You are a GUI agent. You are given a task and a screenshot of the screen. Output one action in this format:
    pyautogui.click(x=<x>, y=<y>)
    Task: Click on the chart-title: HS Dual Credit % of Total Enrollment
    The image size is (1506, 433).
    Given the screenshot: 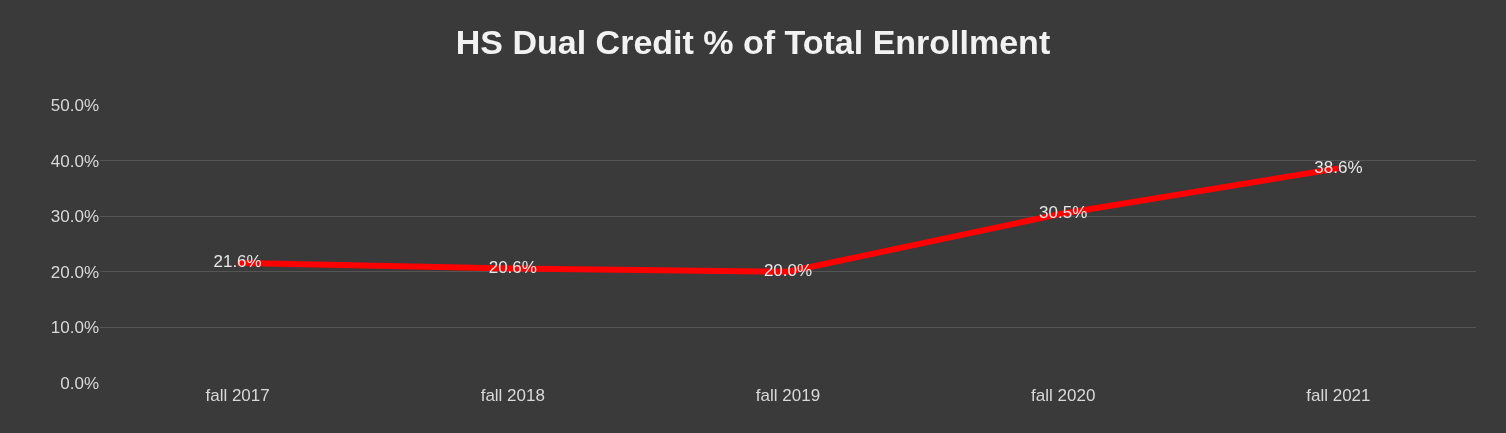 What is the action you would take?
    pyautogui.click(x=753, y=42)
    